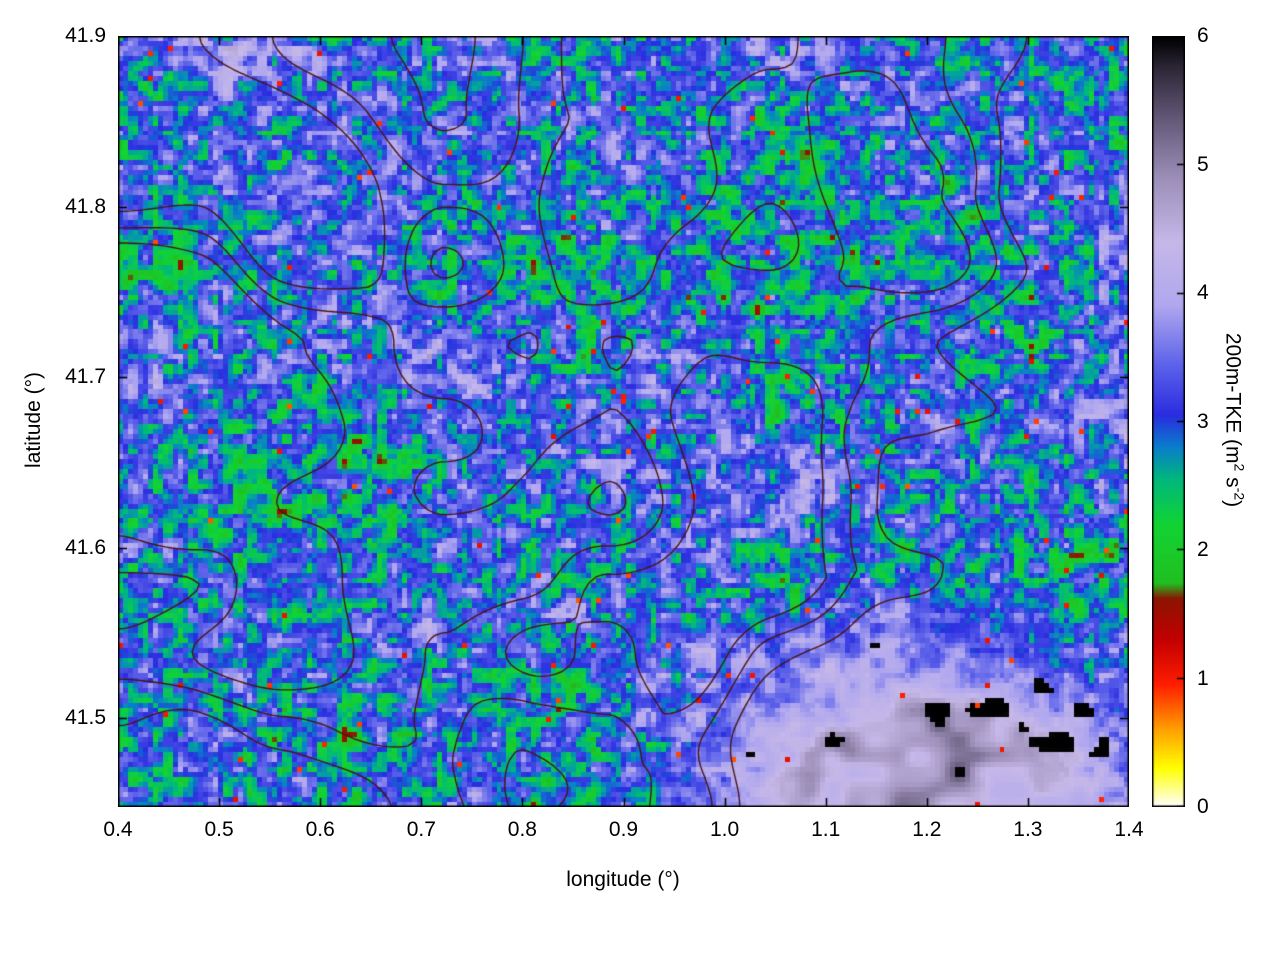 This screenshot has height=960, width=1280. I want to click on x-tick-label: 1.4, so click(1129, 829).